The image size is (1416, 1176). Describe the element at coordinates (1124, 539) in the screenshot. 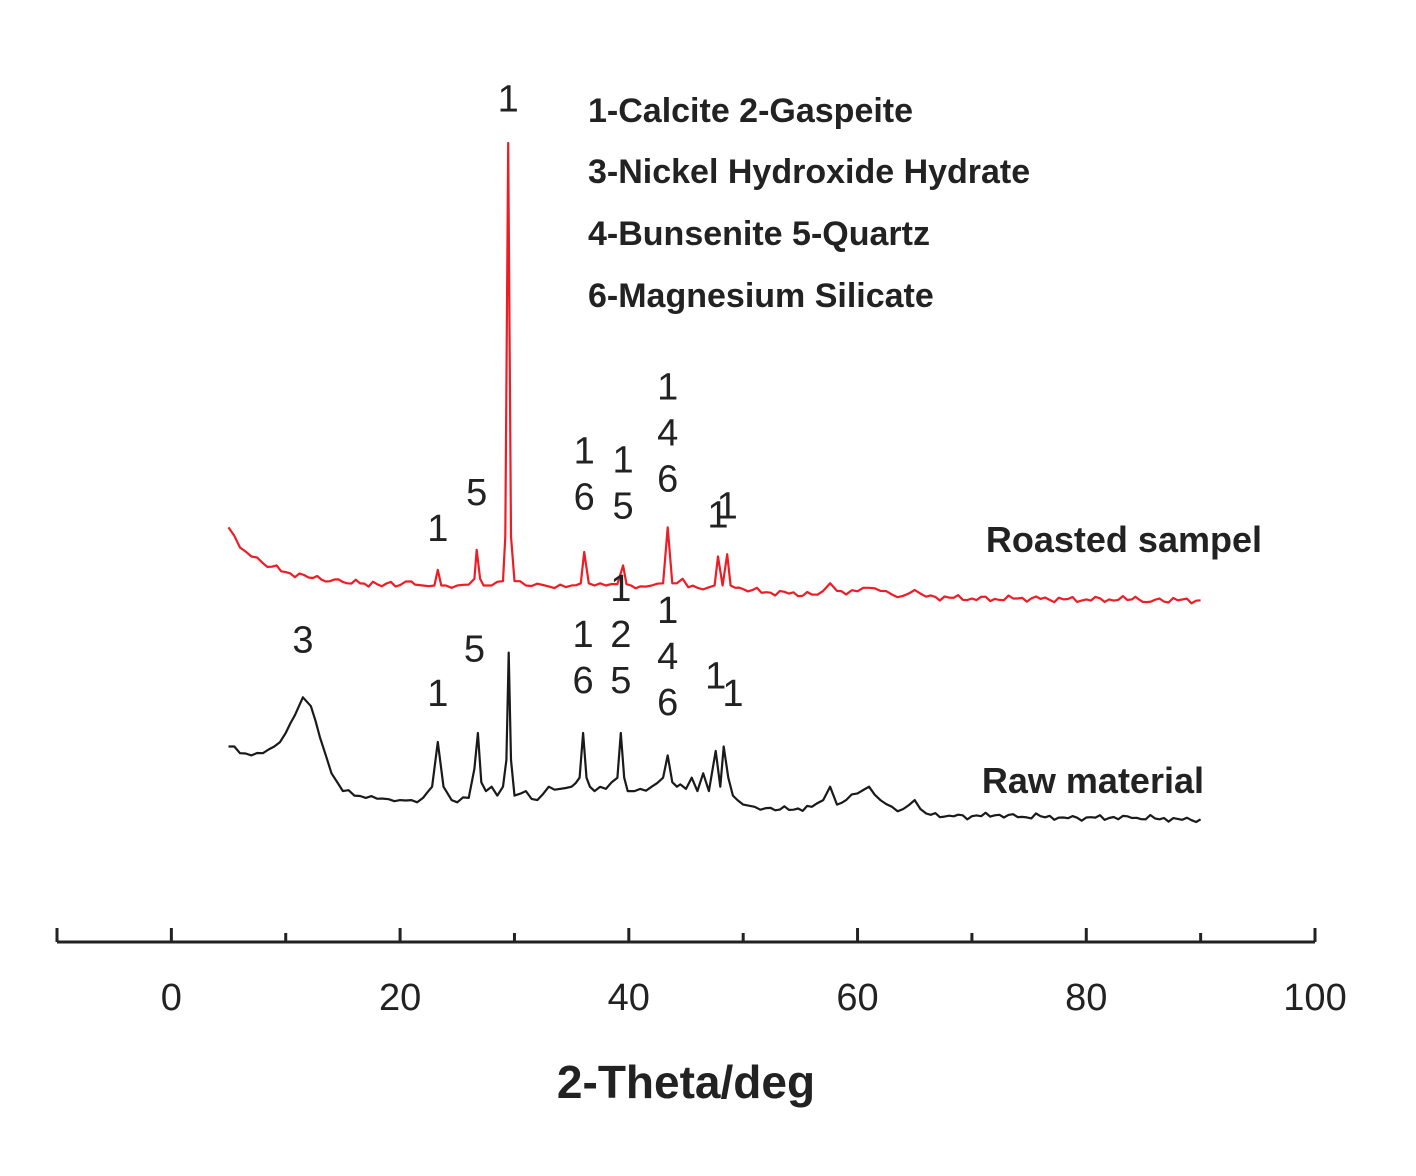

I see `series-name-roasted: Roasted sampel` at that location.